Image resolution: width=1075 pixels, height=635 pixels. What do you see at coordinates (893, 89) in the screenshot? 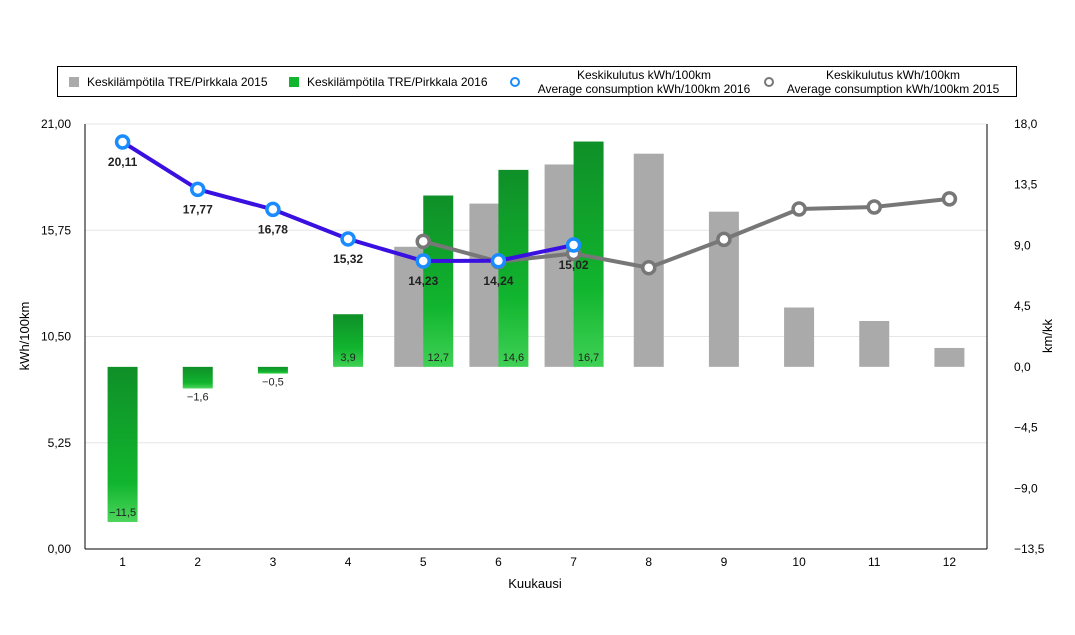
I see `legend-label: Average consumption kWh/100km 2015` at bounding box center [893, 89].